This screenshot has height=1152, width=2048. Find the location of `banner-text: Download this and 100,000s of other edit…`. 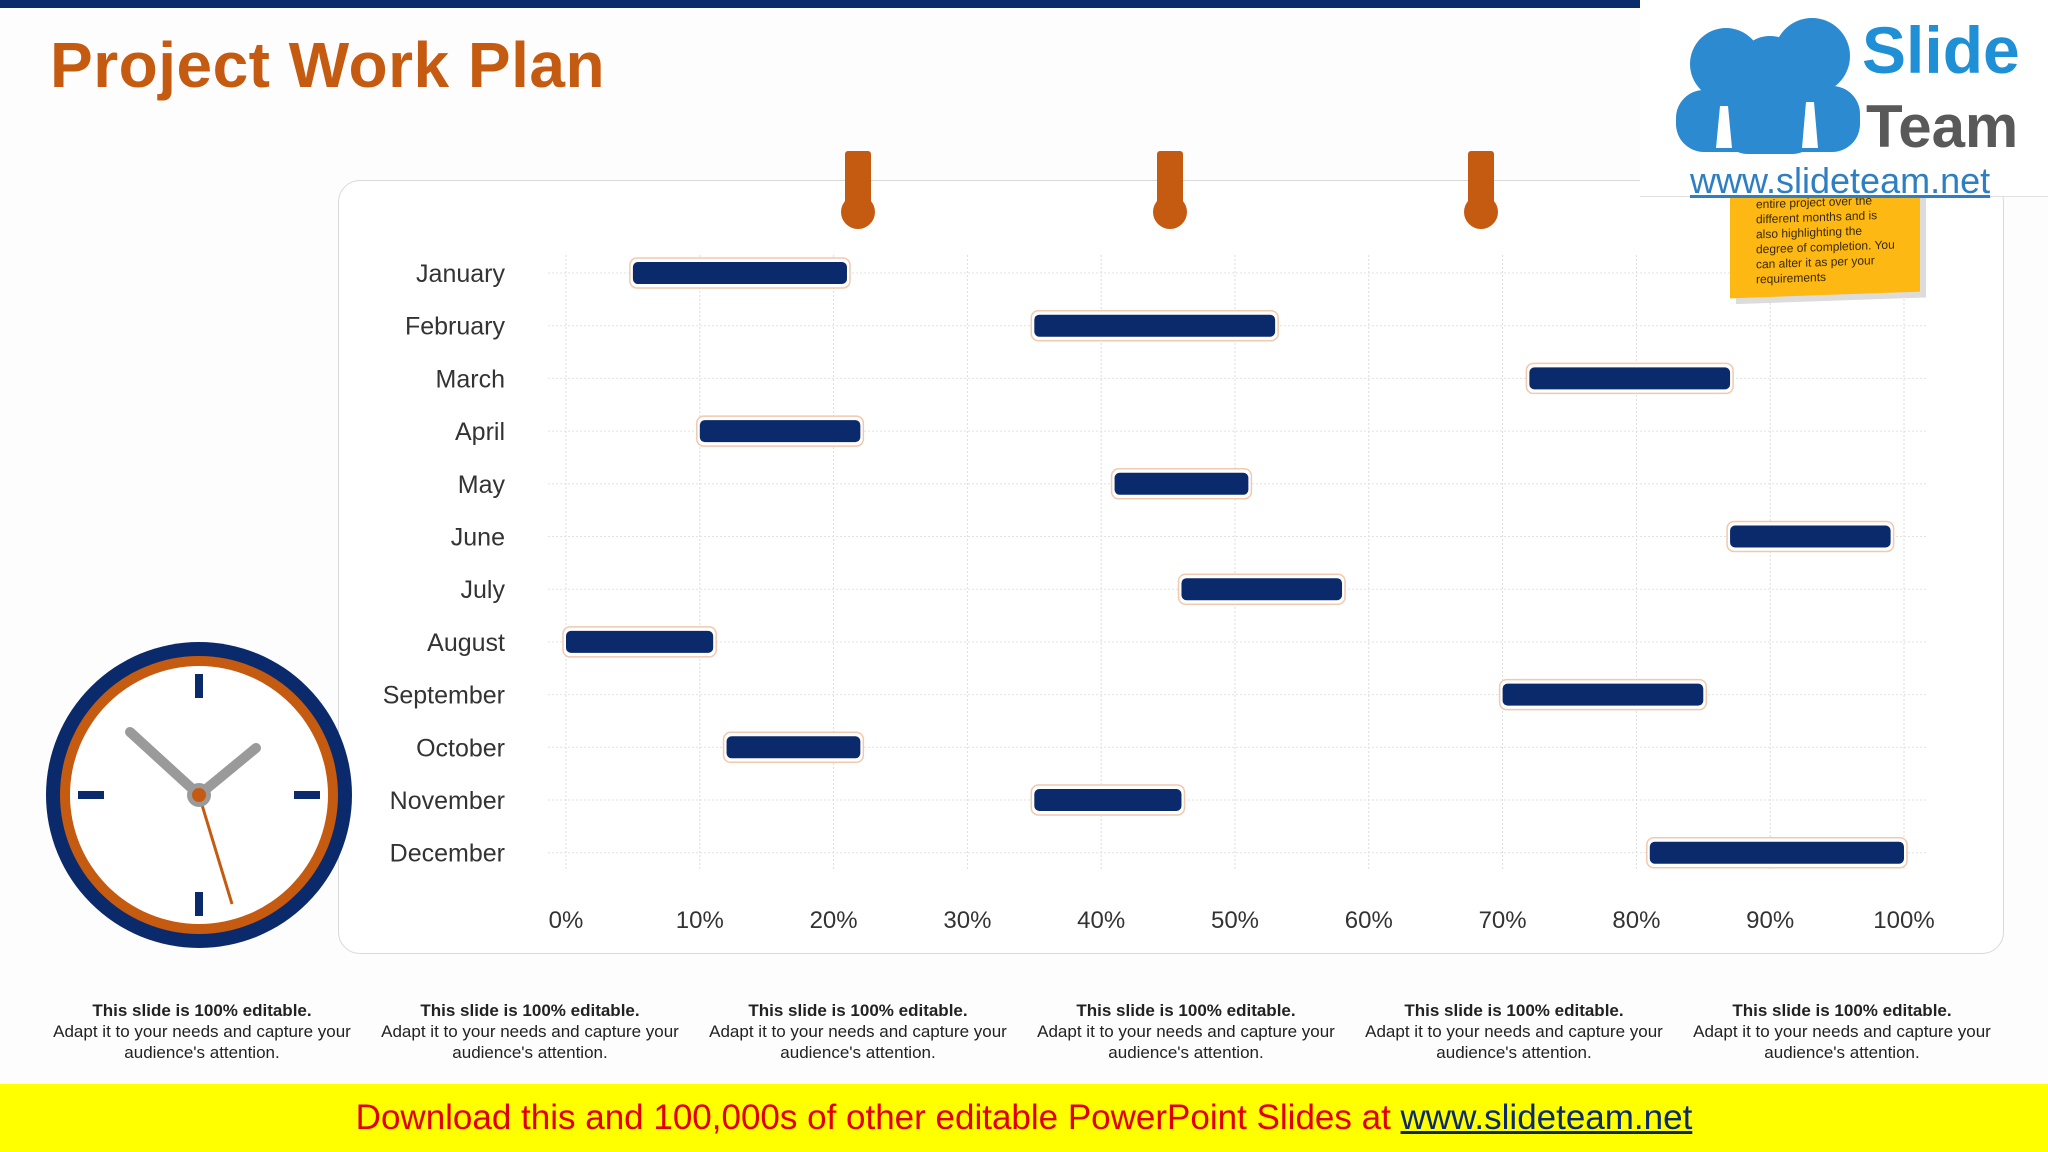

banner-text: Download this and 100,000s of other edit… is located at coordinates (878, 1117).